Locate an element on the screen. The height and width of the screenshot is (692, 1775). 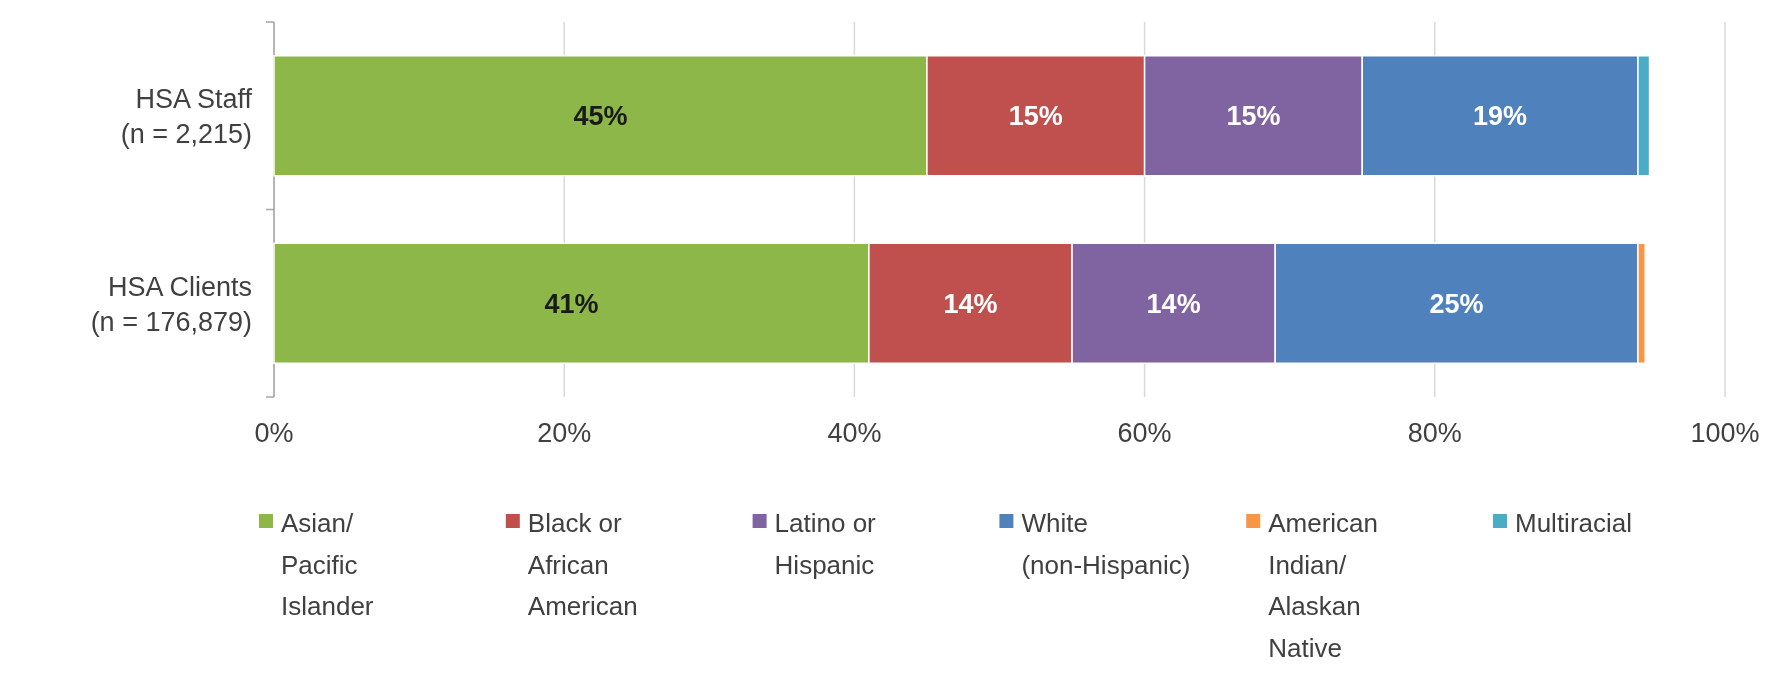
y-tick-label: HSA Clients (n = 176,879) is located at coordinates (171, 304).